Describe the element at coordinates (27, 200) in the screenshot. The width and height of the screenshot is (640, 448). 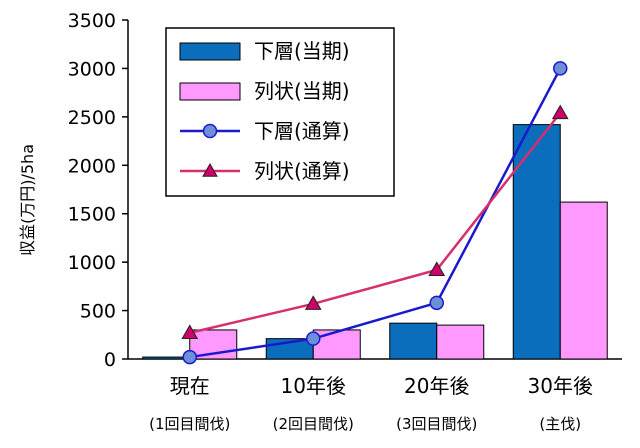
I see `y-axis-title: 収益(万円)/5ha` at that location.